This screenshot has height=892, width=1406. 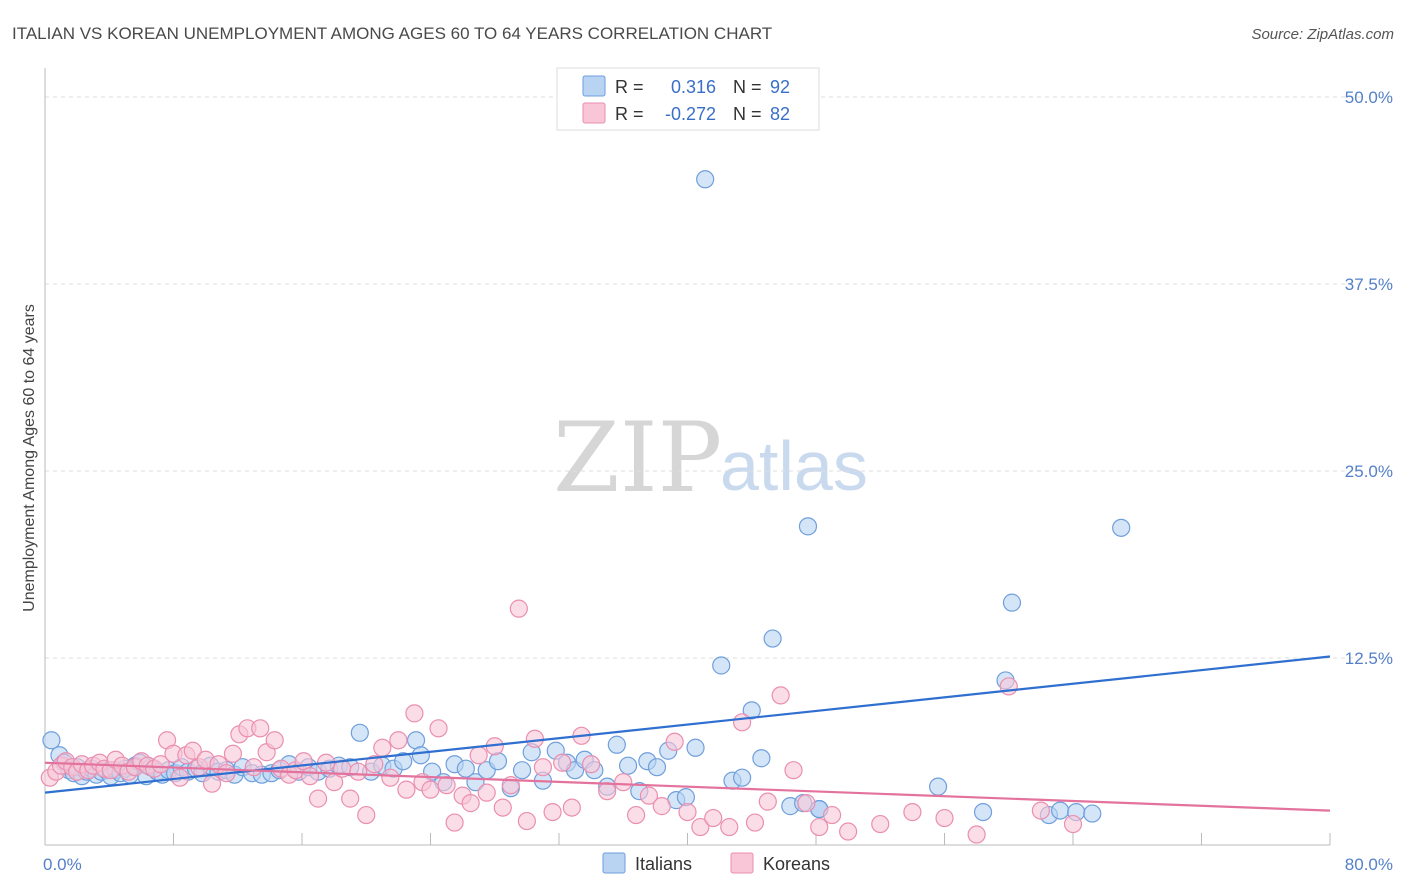 I want to click on y-tick-label-2: 37.5%, so click(x=1369, y=284).